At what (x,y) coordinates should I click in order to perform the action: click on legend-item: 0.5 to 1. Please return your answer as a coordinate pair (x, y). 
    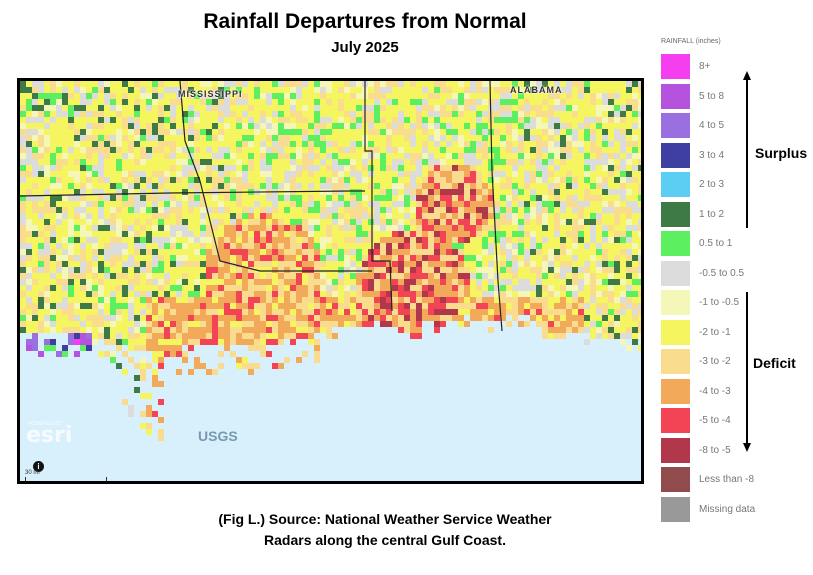
    Looking at the image, I should click on (736, 245).